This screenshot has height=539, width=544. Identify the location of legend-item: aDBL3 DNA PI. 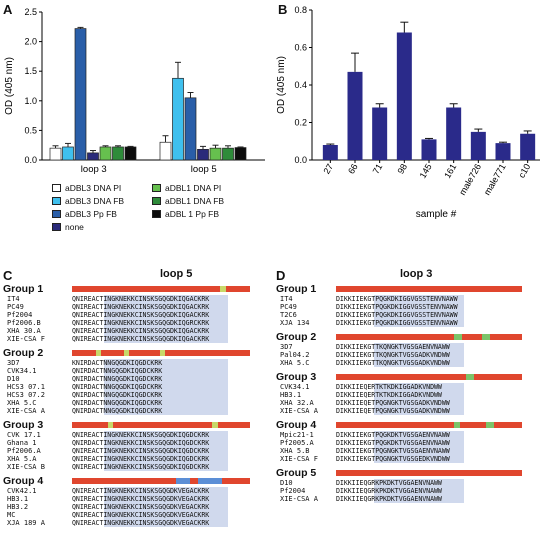
(86, 188).